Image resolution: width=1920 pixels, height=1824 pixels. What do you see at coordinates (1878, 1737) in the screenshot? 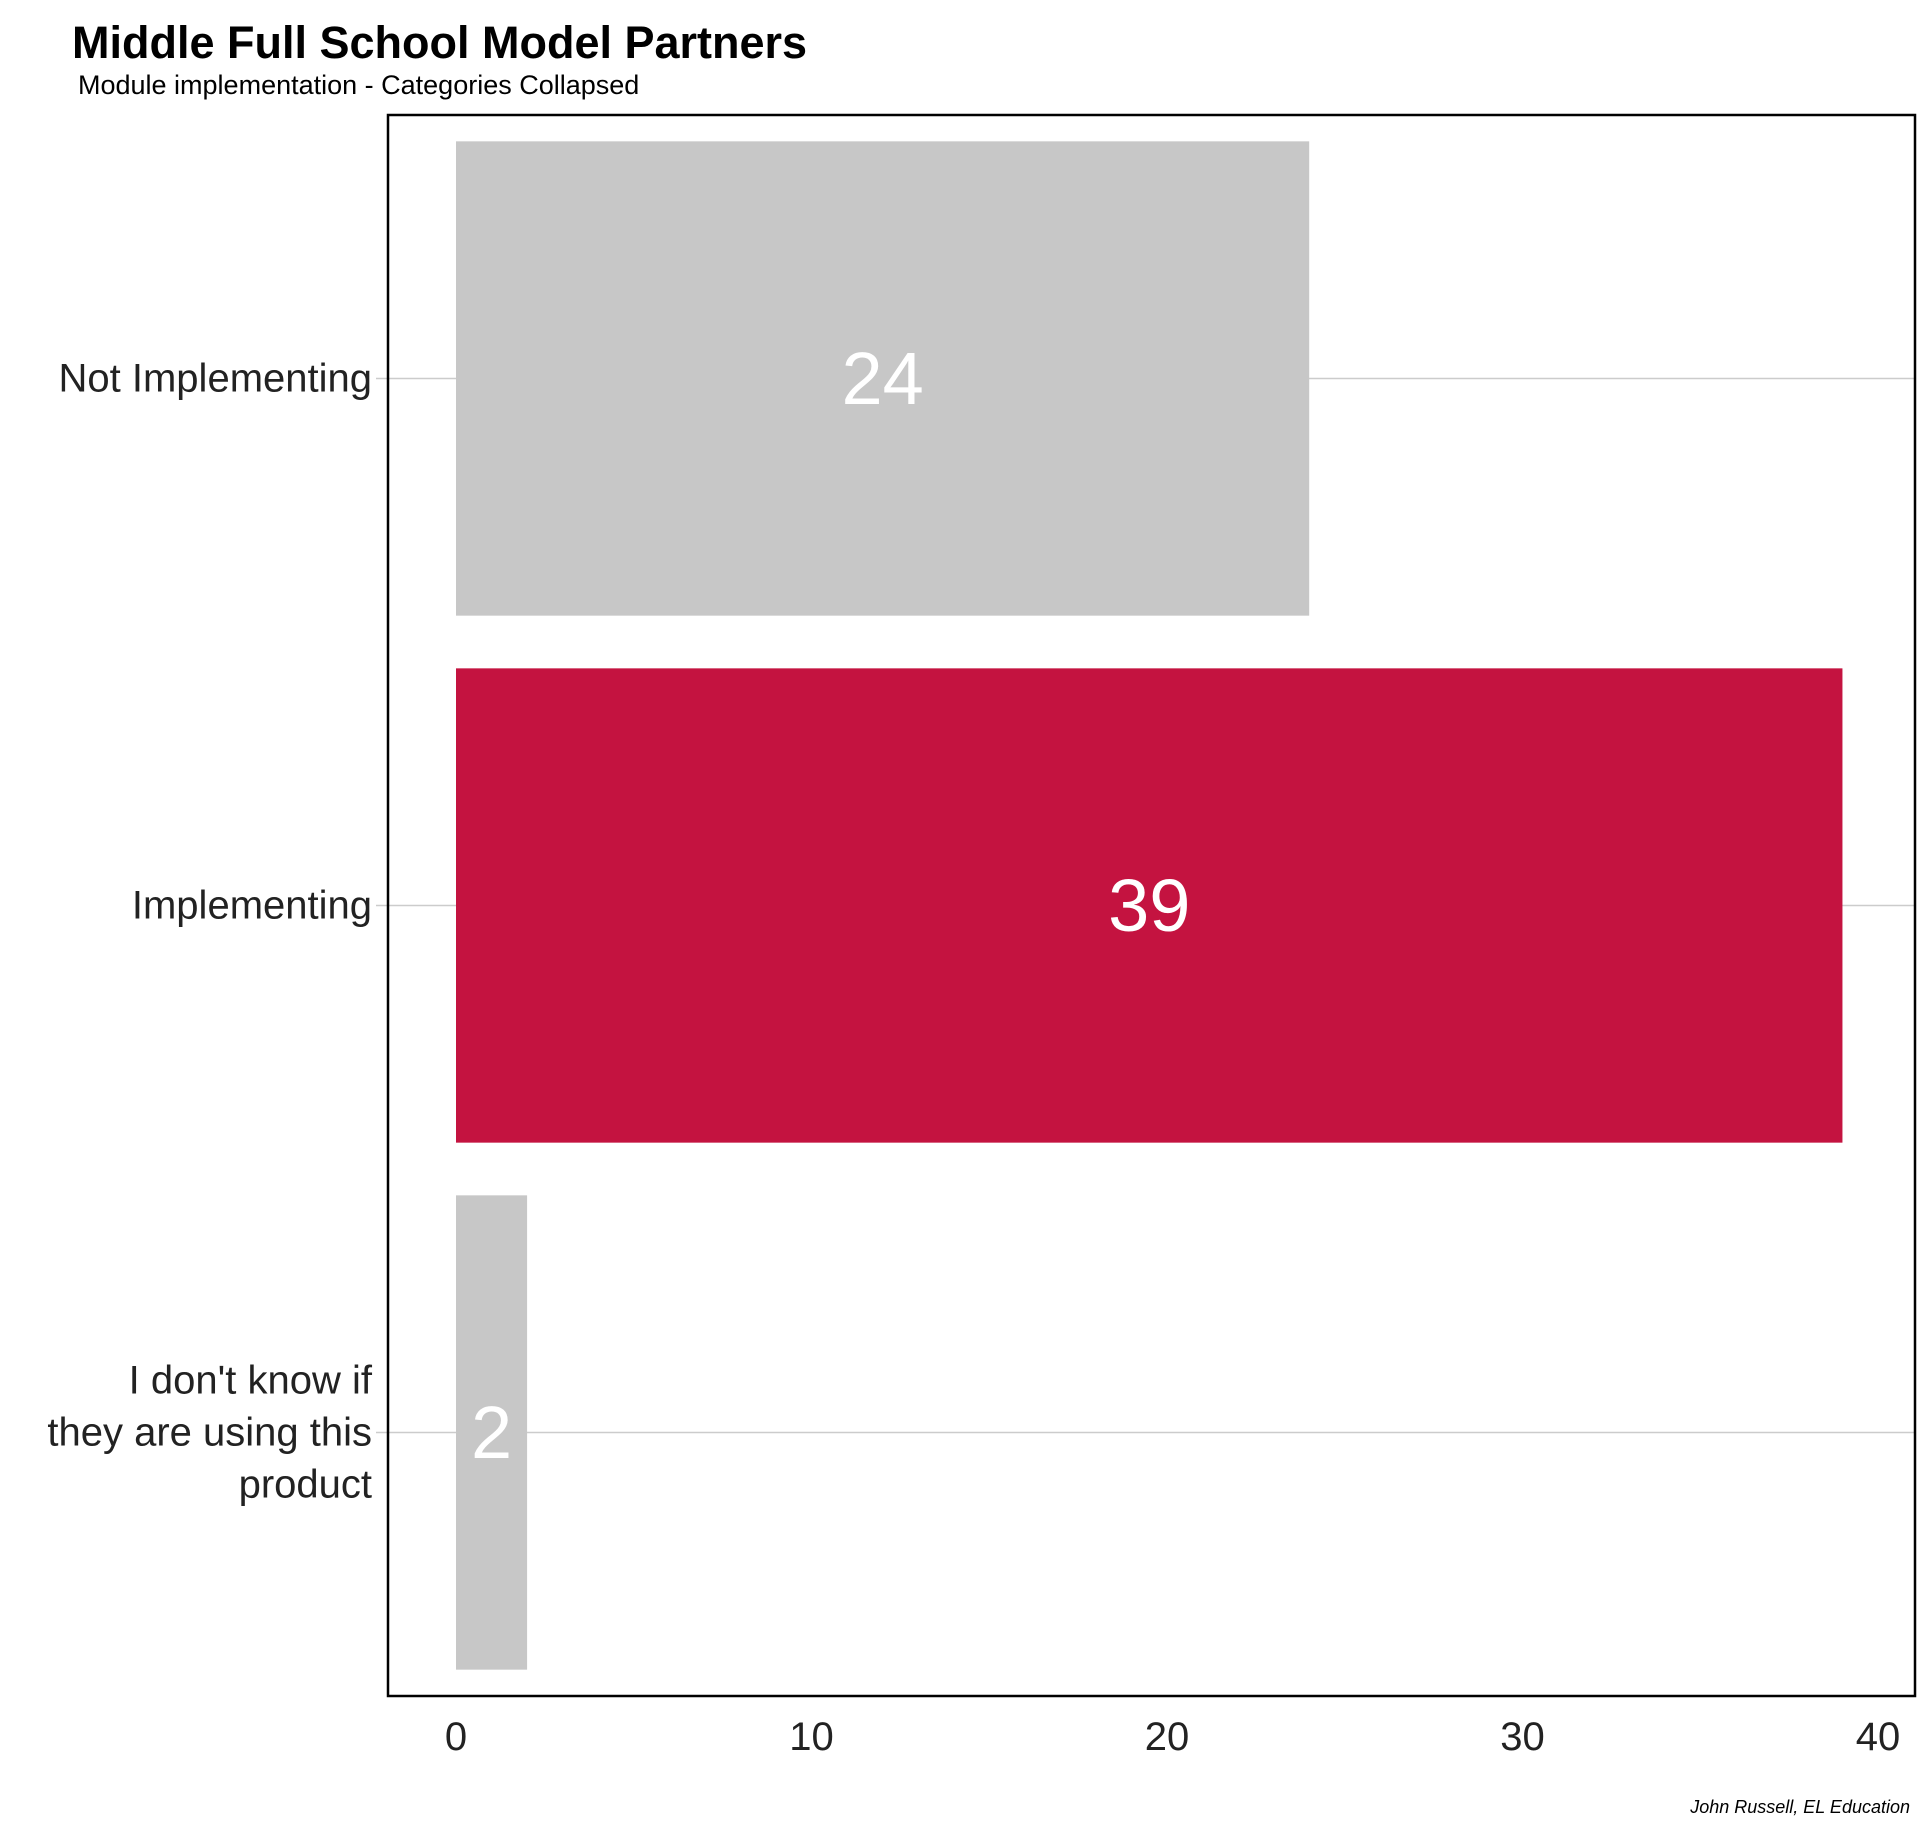
I see `x-tick-label-40: 40` at bounding box center [1878, 1737].